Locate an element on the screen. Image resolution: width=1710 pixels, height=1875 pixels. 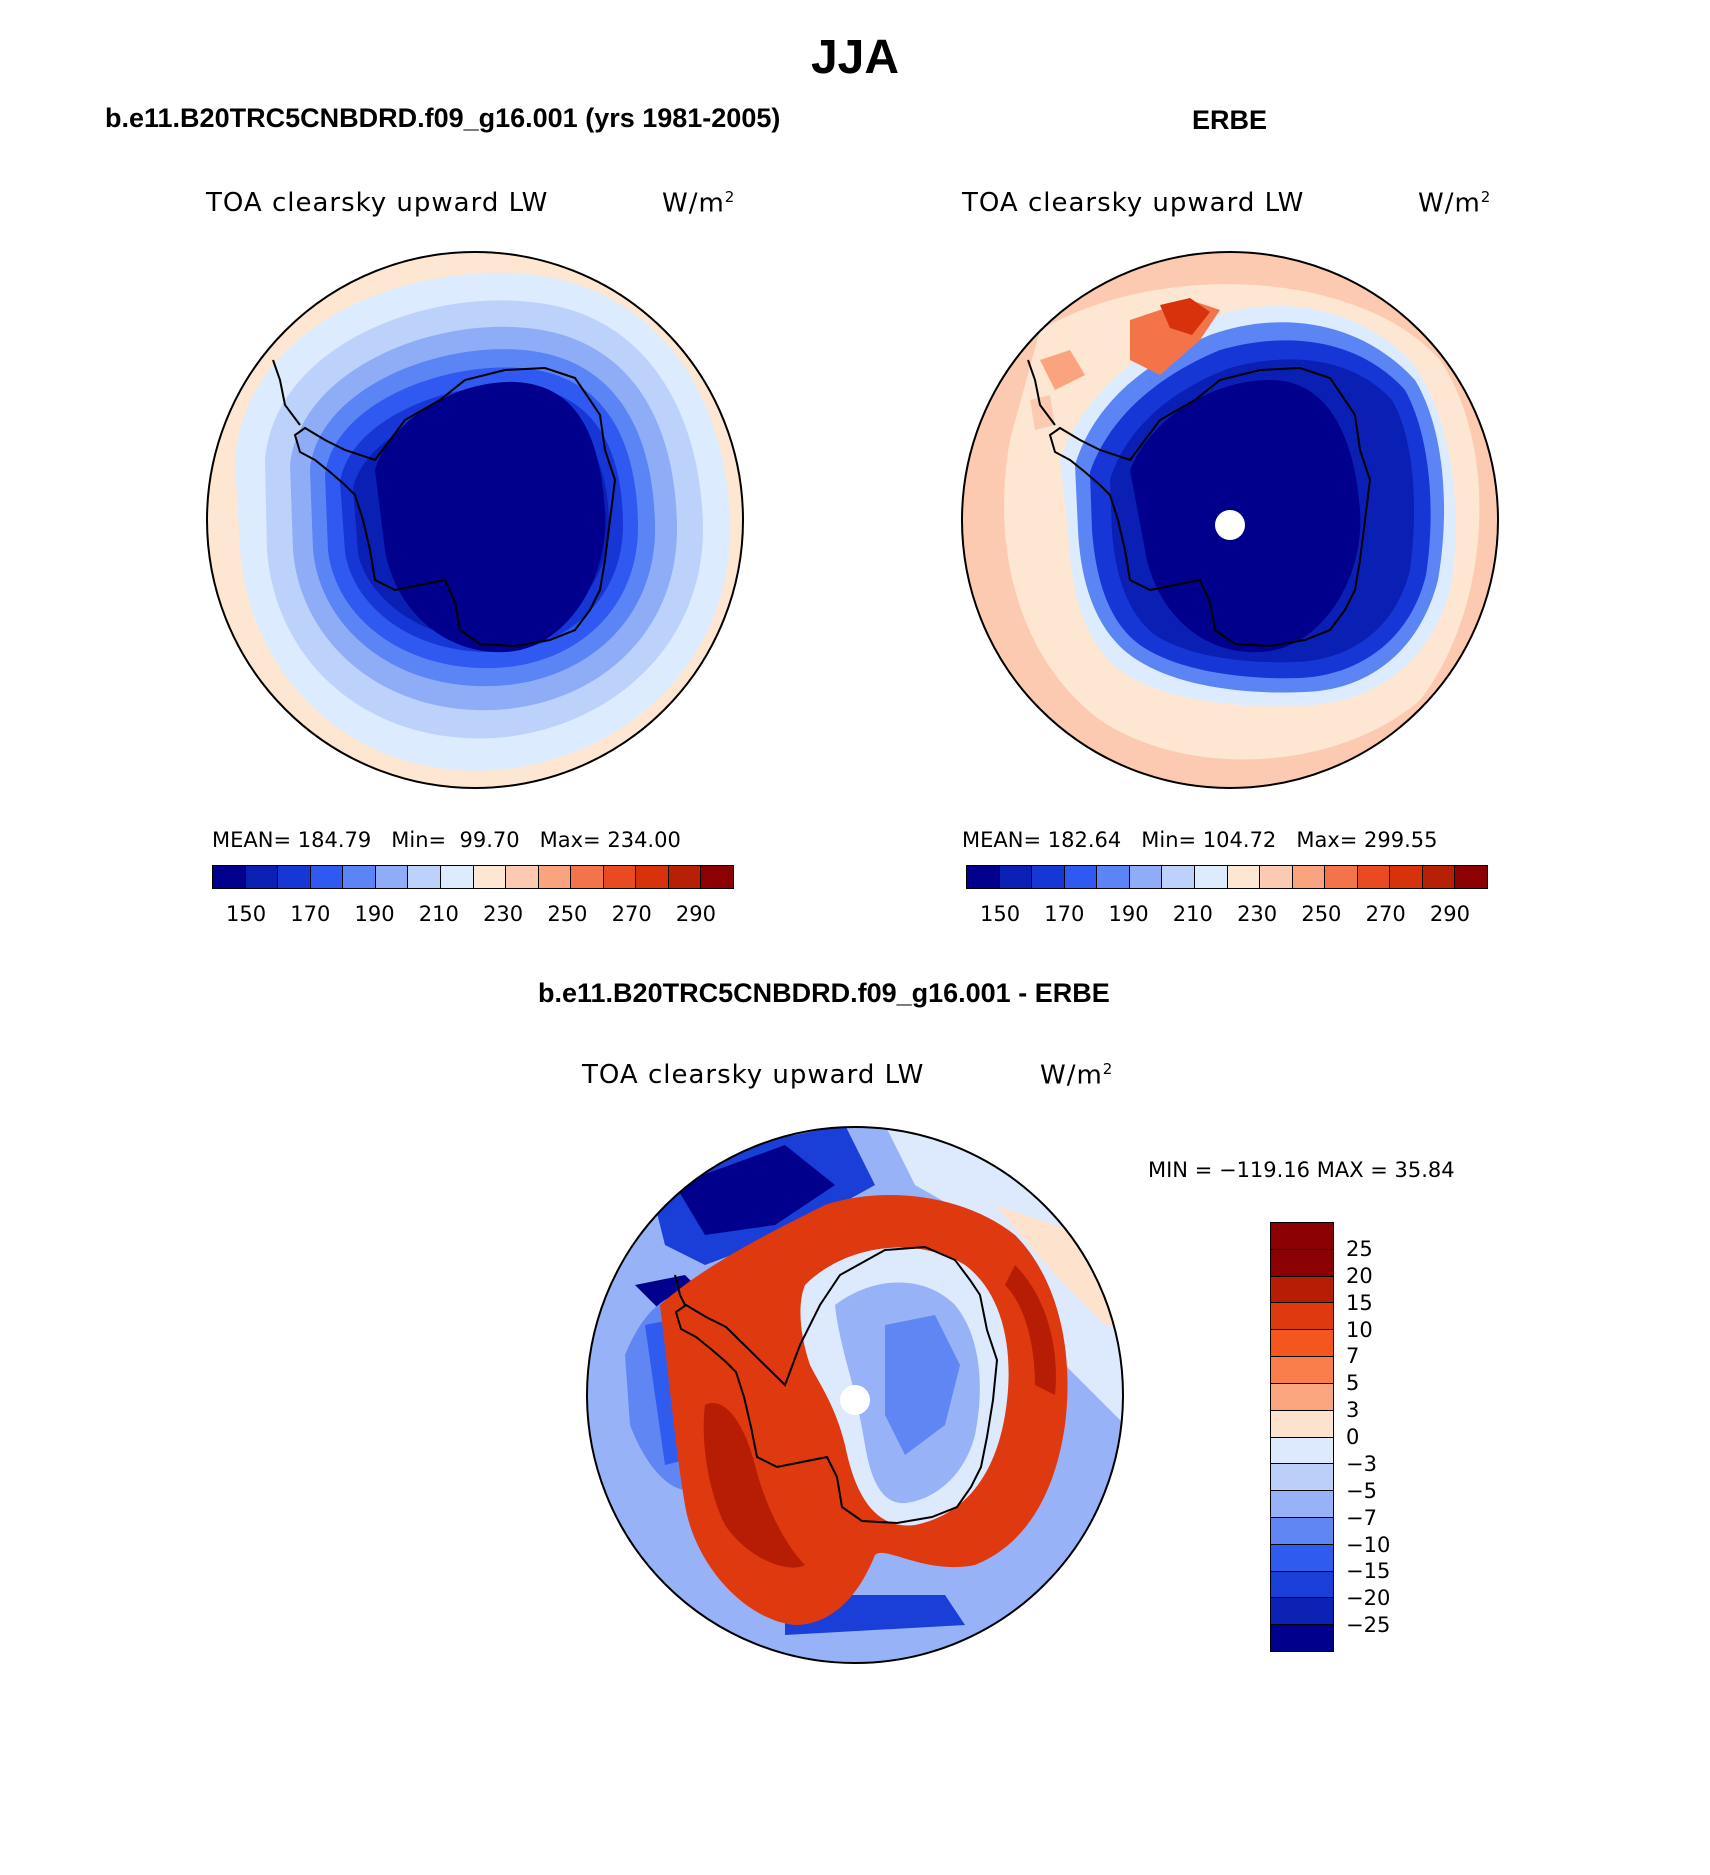
obs-colorbar-ticks: 150 170 190 210 230 250 270 290 is located at coordinates (1225, 914).